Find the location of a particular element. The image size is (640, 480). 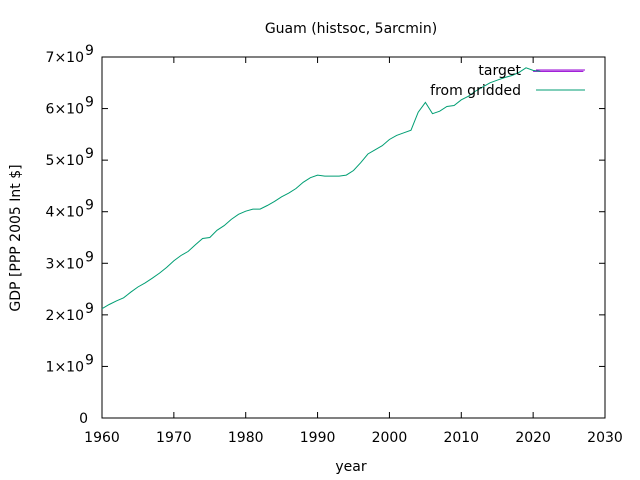

legend-label: target is located at coordinates (499, 71).